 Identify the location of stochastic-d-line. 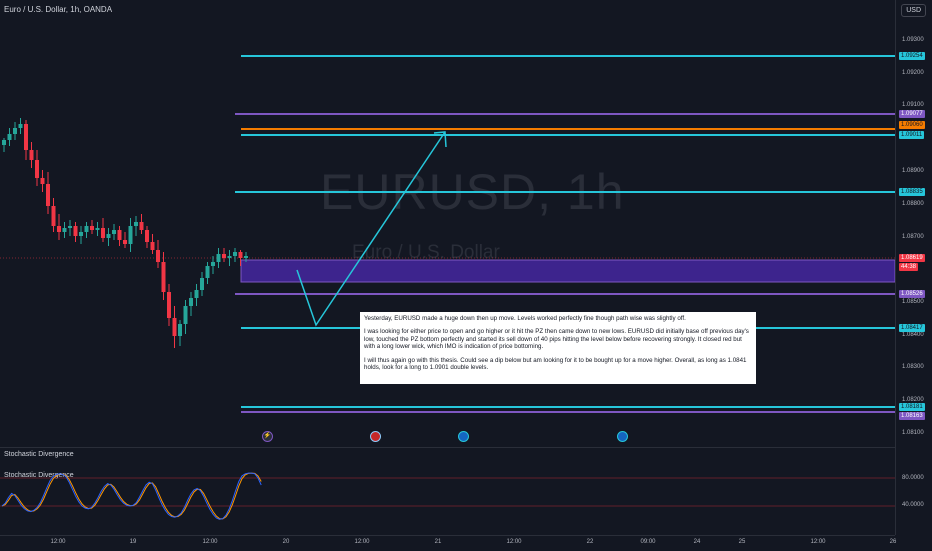
(131, 496).